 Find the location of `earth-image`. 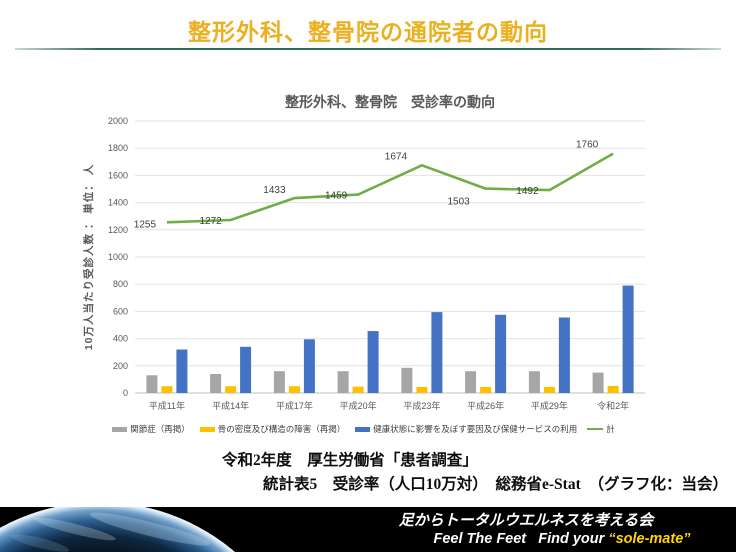

earth-image is located at coordinates (150, 529).